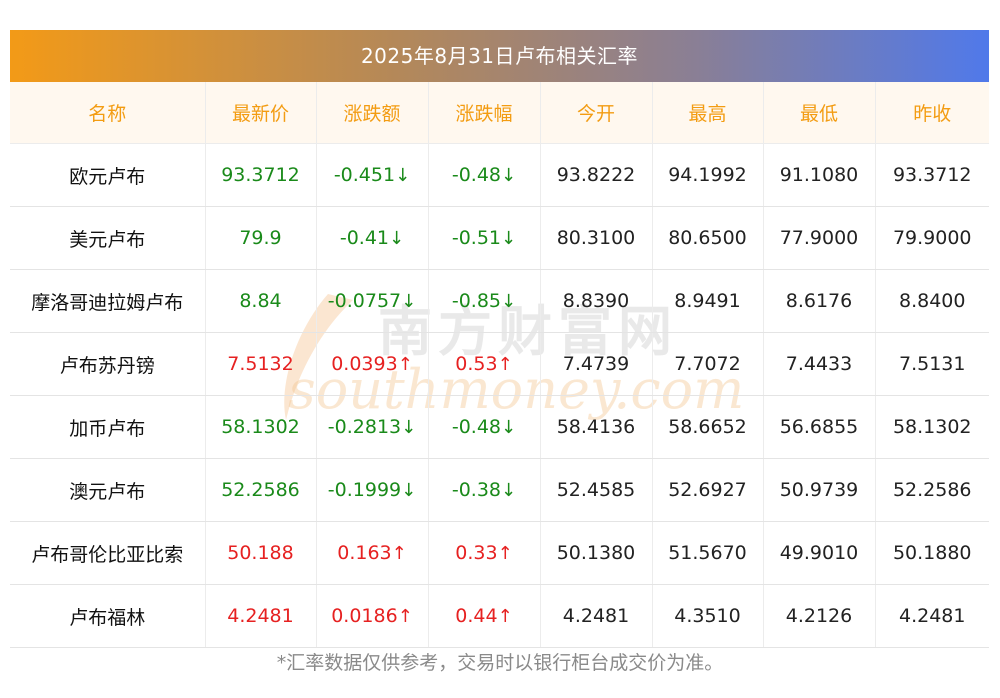  Describe the element at coordinates (108, 616) in the screenshot. I see `pair-name: 卢布福林` at that location.